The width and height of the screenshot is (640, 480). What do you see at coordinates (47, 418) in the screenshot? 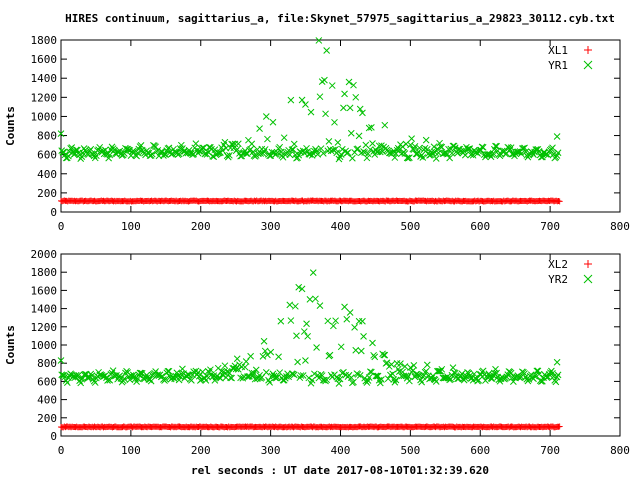
I see `y-tick-label: 200` at bounding box center [47, 418].